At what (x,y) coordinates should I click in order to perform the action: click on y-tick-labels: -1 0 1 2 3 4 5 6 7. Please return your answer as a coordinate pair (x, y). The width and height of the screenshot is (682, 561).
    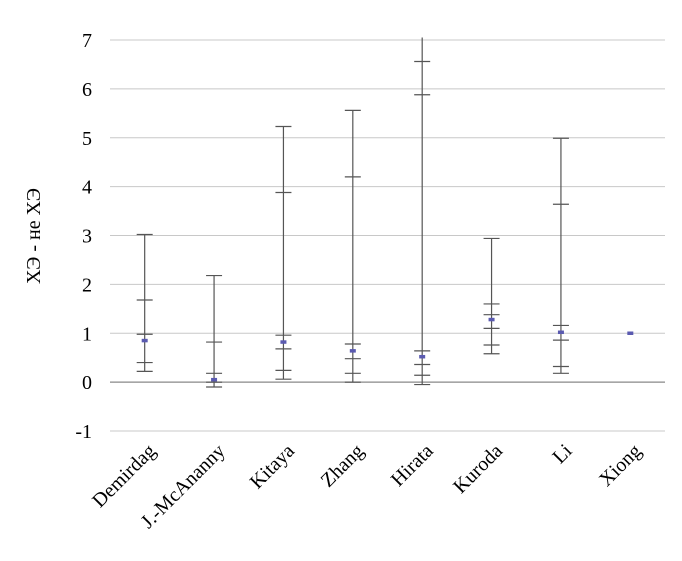
    Looking at the image, I should click on (83, 236).